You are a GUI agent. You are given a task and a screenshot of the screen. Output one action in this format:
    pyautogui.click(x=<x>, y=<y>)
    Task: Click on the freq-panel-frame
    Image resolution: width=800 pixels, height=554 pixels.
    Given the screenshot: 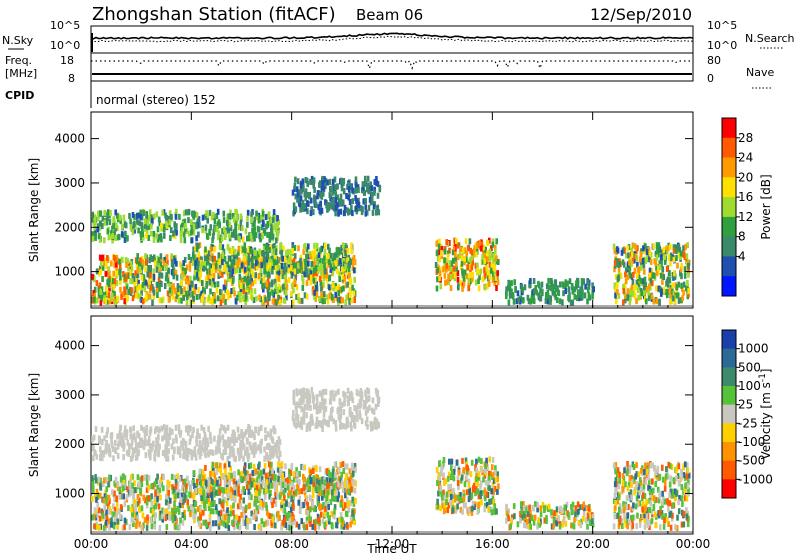 What is the action you would take?
    pyautogui.click(x=392, y=67)
    